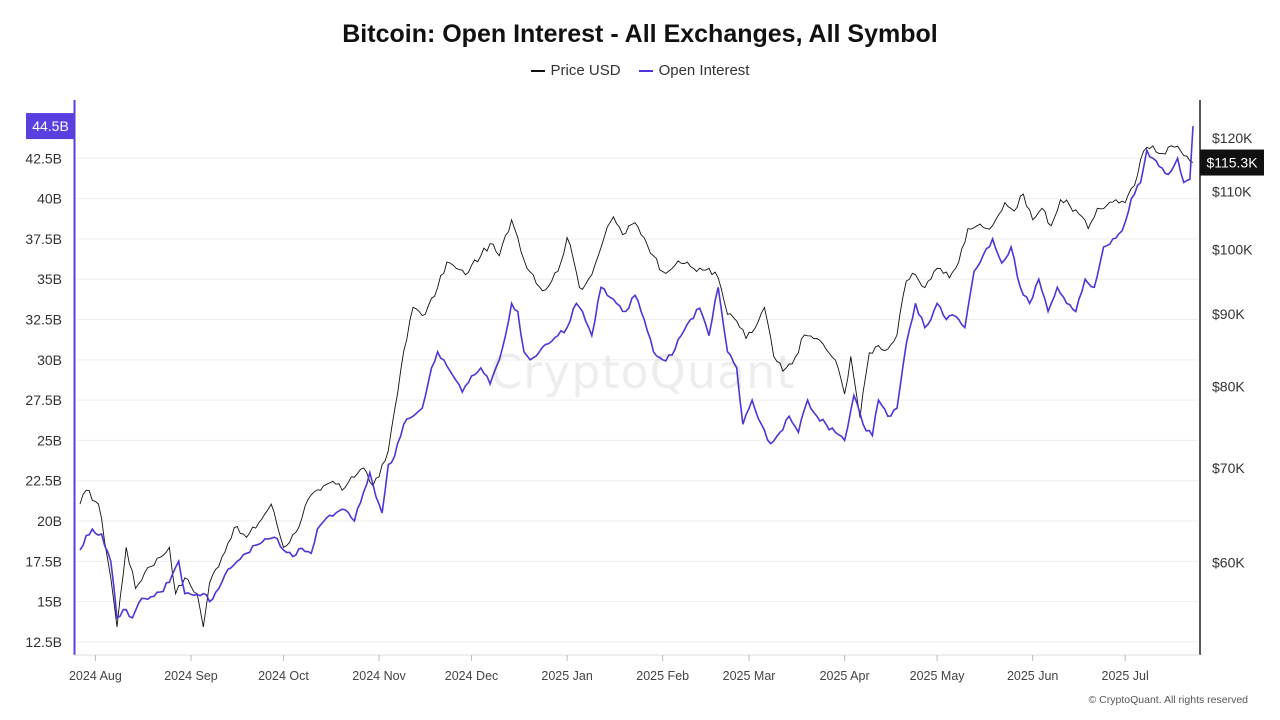 The image size is (1280, 720). What do you see at coordinates (585, 70) in the screenshot?
I see `legend-label-price: Price USD` at bounding box center [585, 70].